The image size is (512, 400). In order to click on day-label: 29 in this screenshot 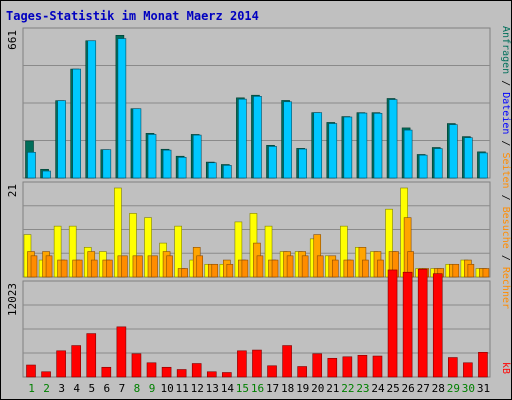, I will do `click(453, 388)`.